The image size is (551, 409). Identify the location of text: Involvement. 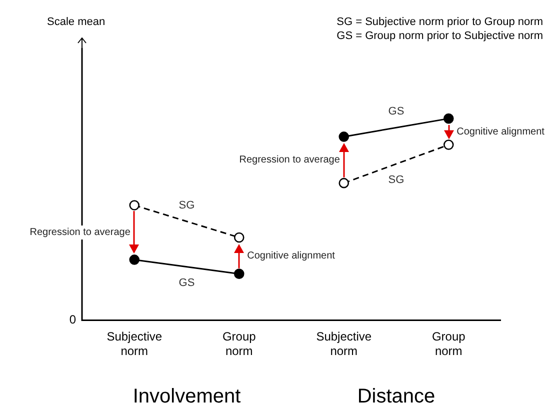
(187, 397).